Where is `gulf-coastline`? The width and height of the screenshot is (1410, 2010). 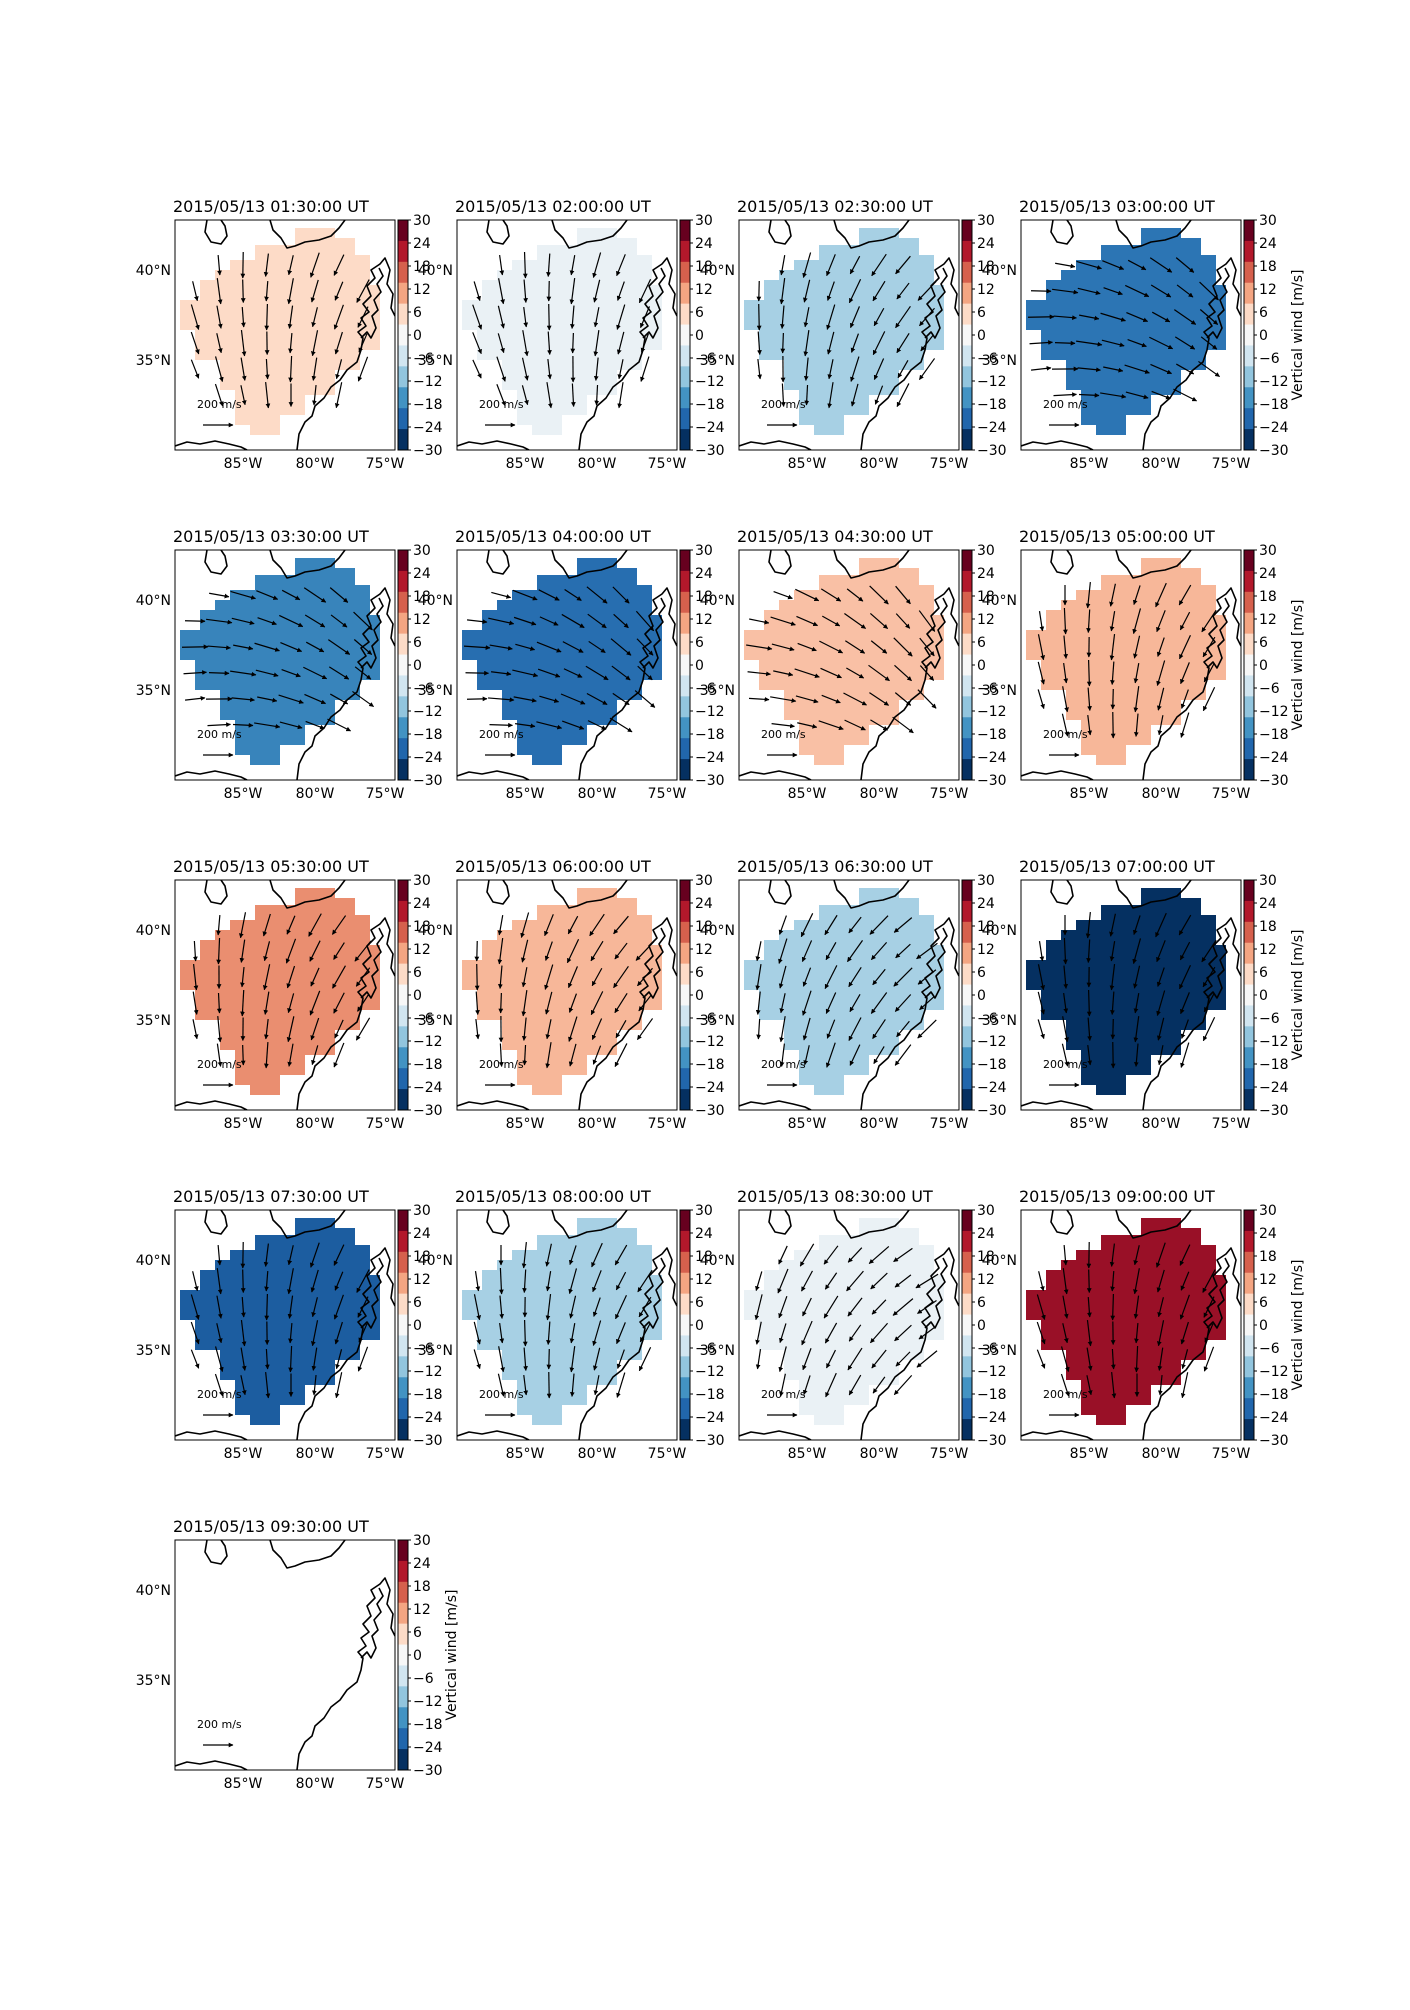 gulf-coastline is located at coordinates (493, 1105).